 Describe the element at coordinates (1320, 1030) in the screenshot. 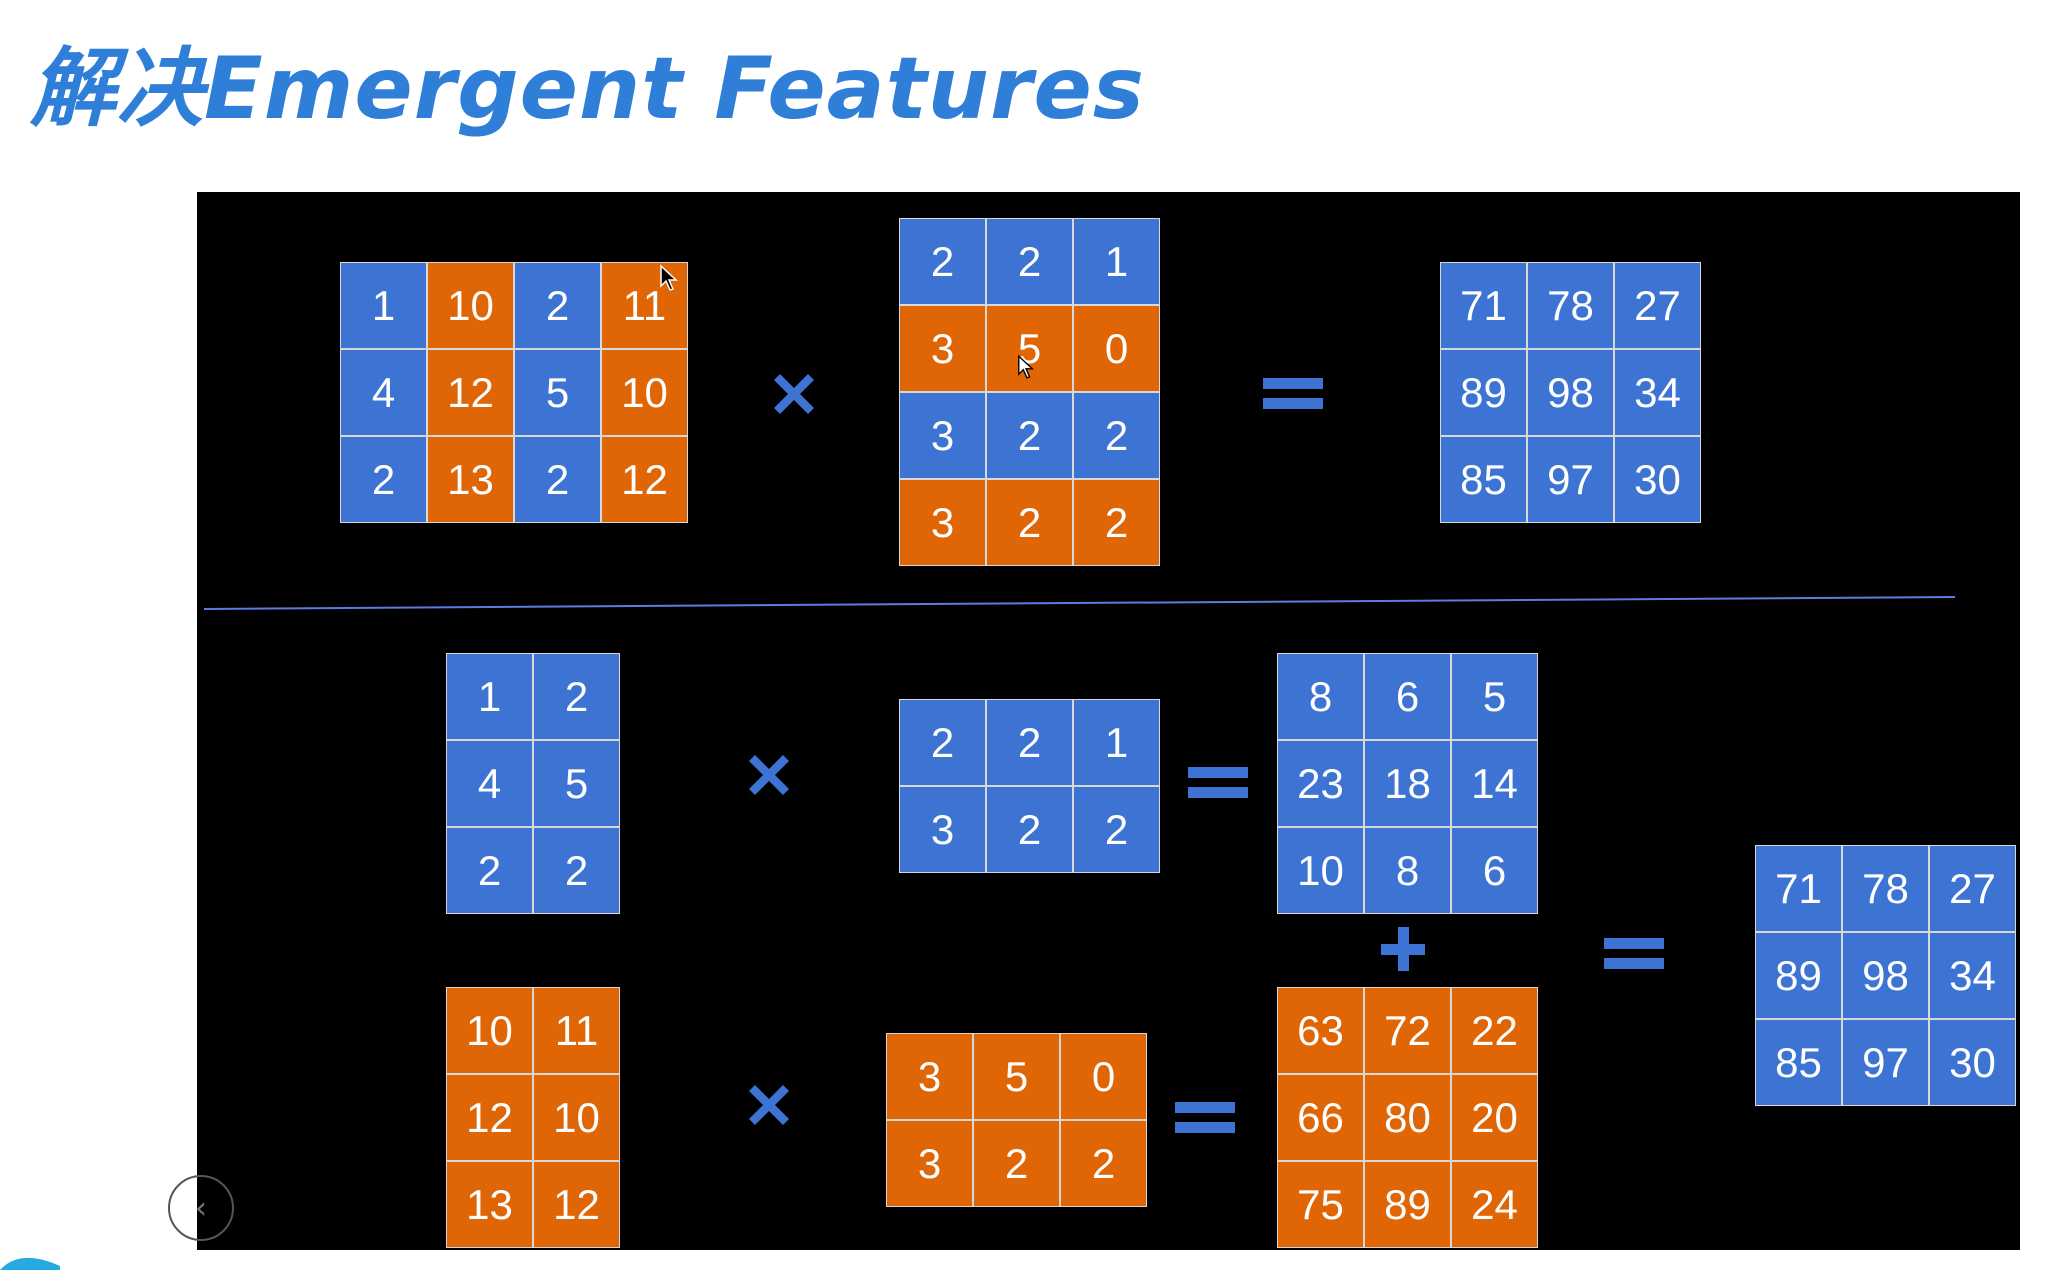

I see `matrix-cell: 63` at that location.